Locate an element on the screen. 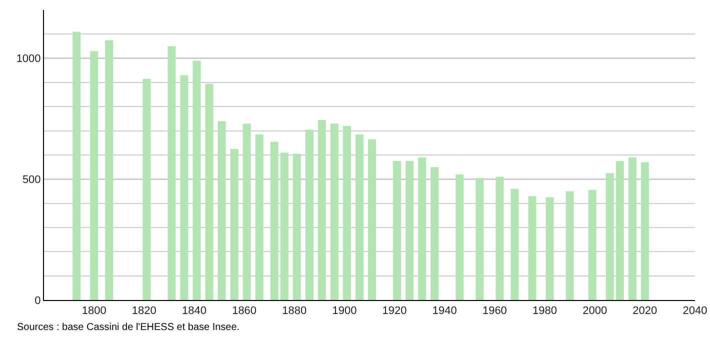 The height and width of the screenshot is (340, 710). x-tick-label: 1880 is located at coordinates (294, 311).